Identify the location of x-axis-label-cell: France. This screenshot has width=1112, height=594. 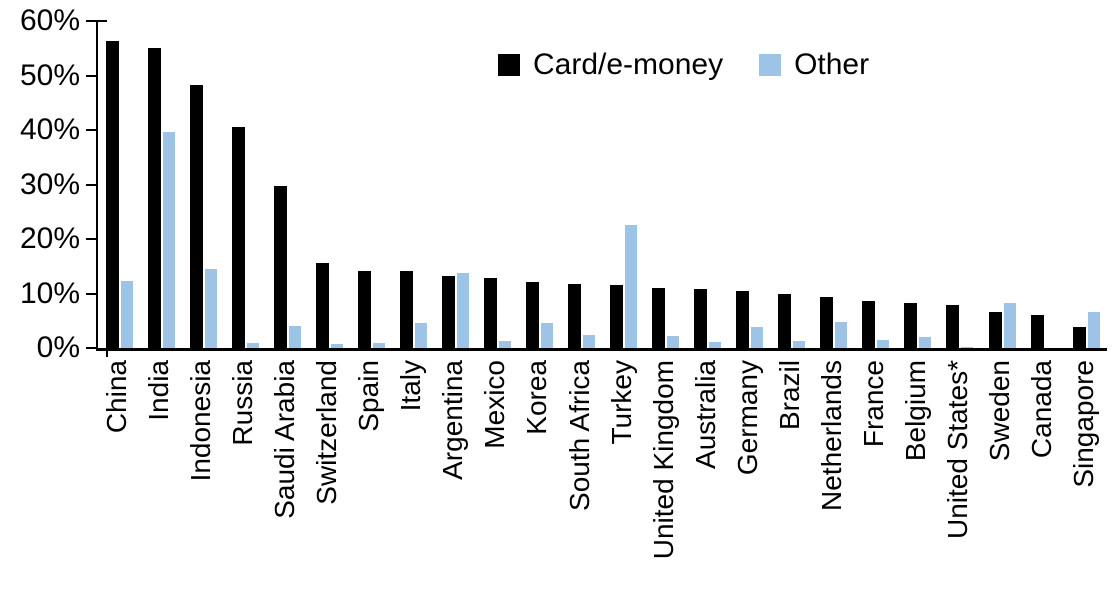
(874, 459).